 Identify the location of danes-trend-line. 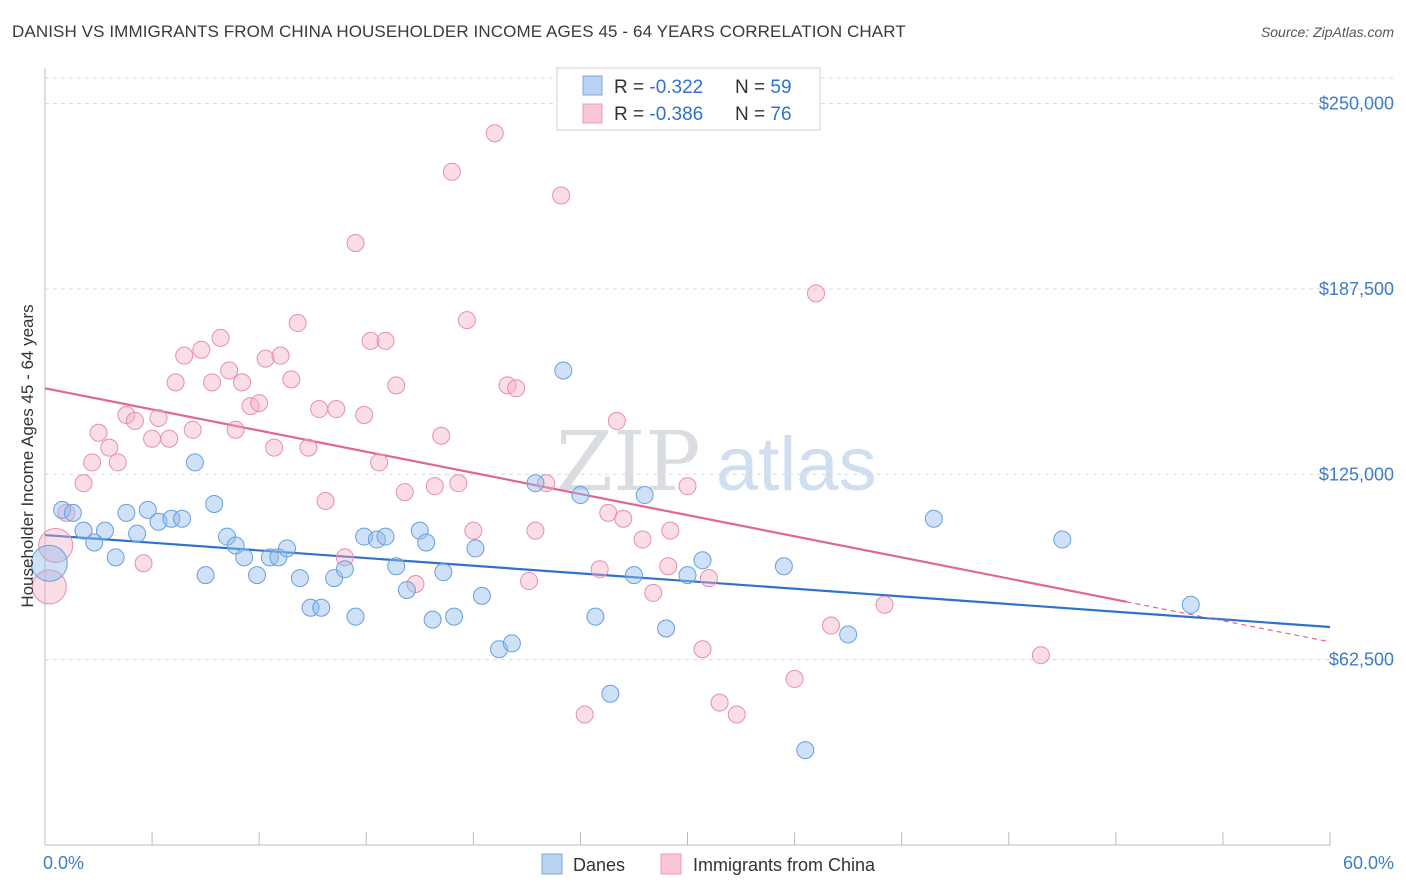
(687, 581).